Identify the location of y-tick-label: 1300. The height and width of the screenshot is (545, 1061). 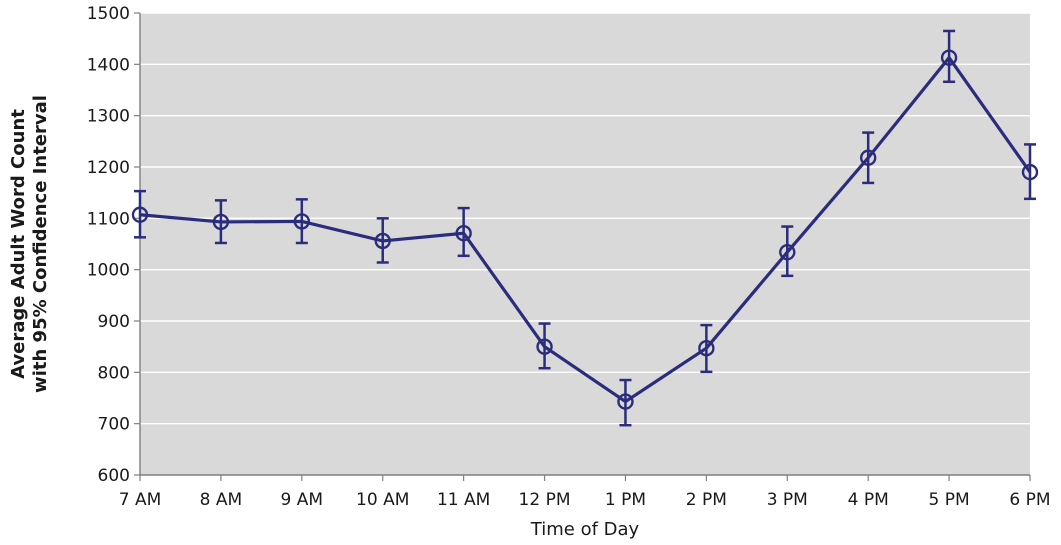
(108, 117).